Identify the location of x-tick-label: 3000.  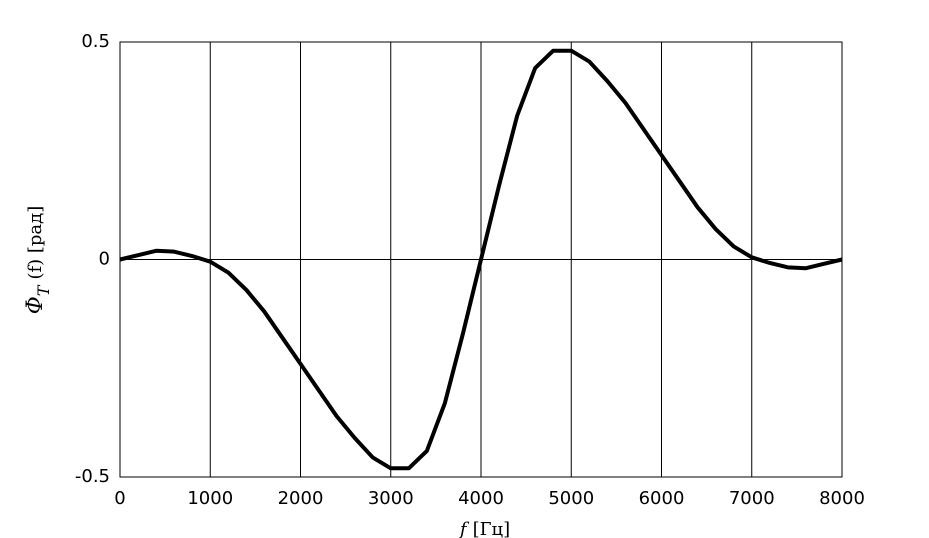
(391, 498).